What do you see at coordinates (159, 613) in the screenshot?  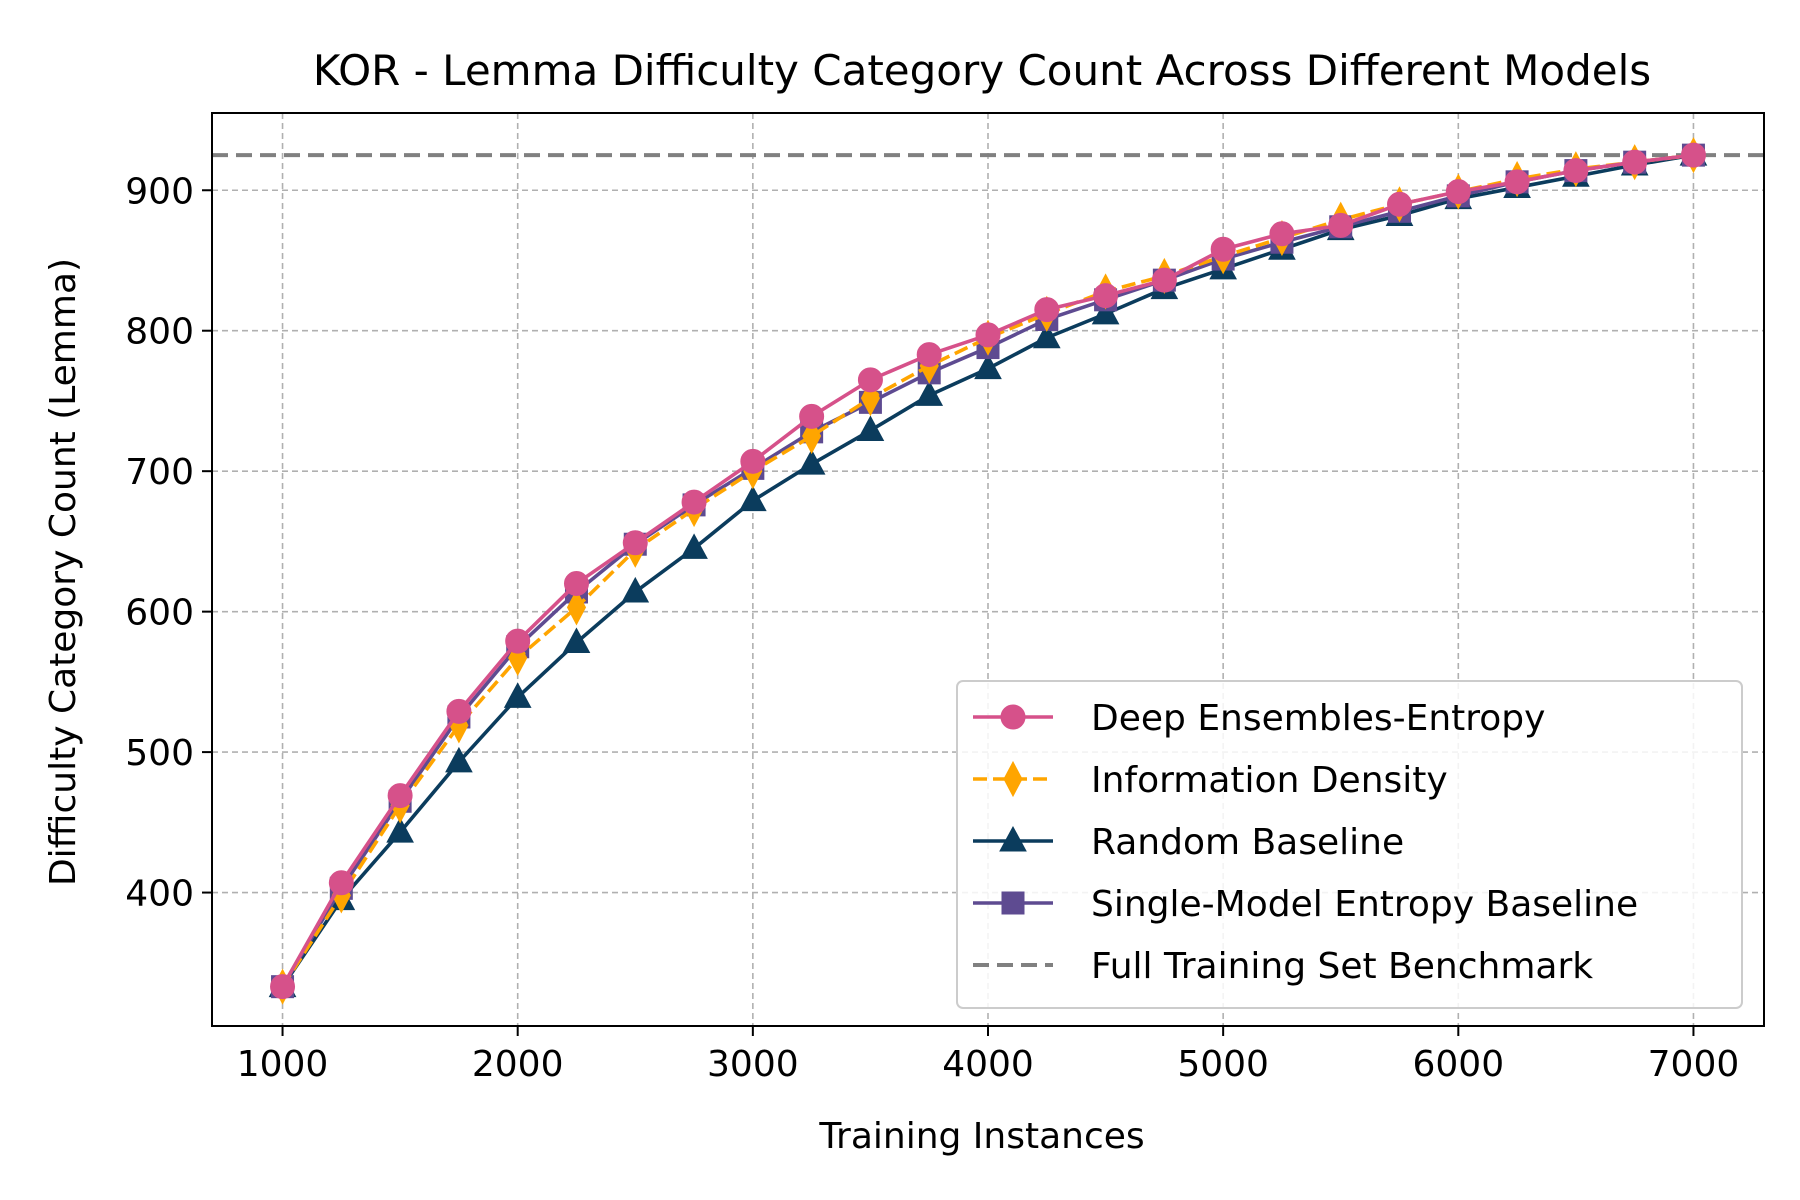 I see `y-tick-label: 600` at bounding box center [159, 613].